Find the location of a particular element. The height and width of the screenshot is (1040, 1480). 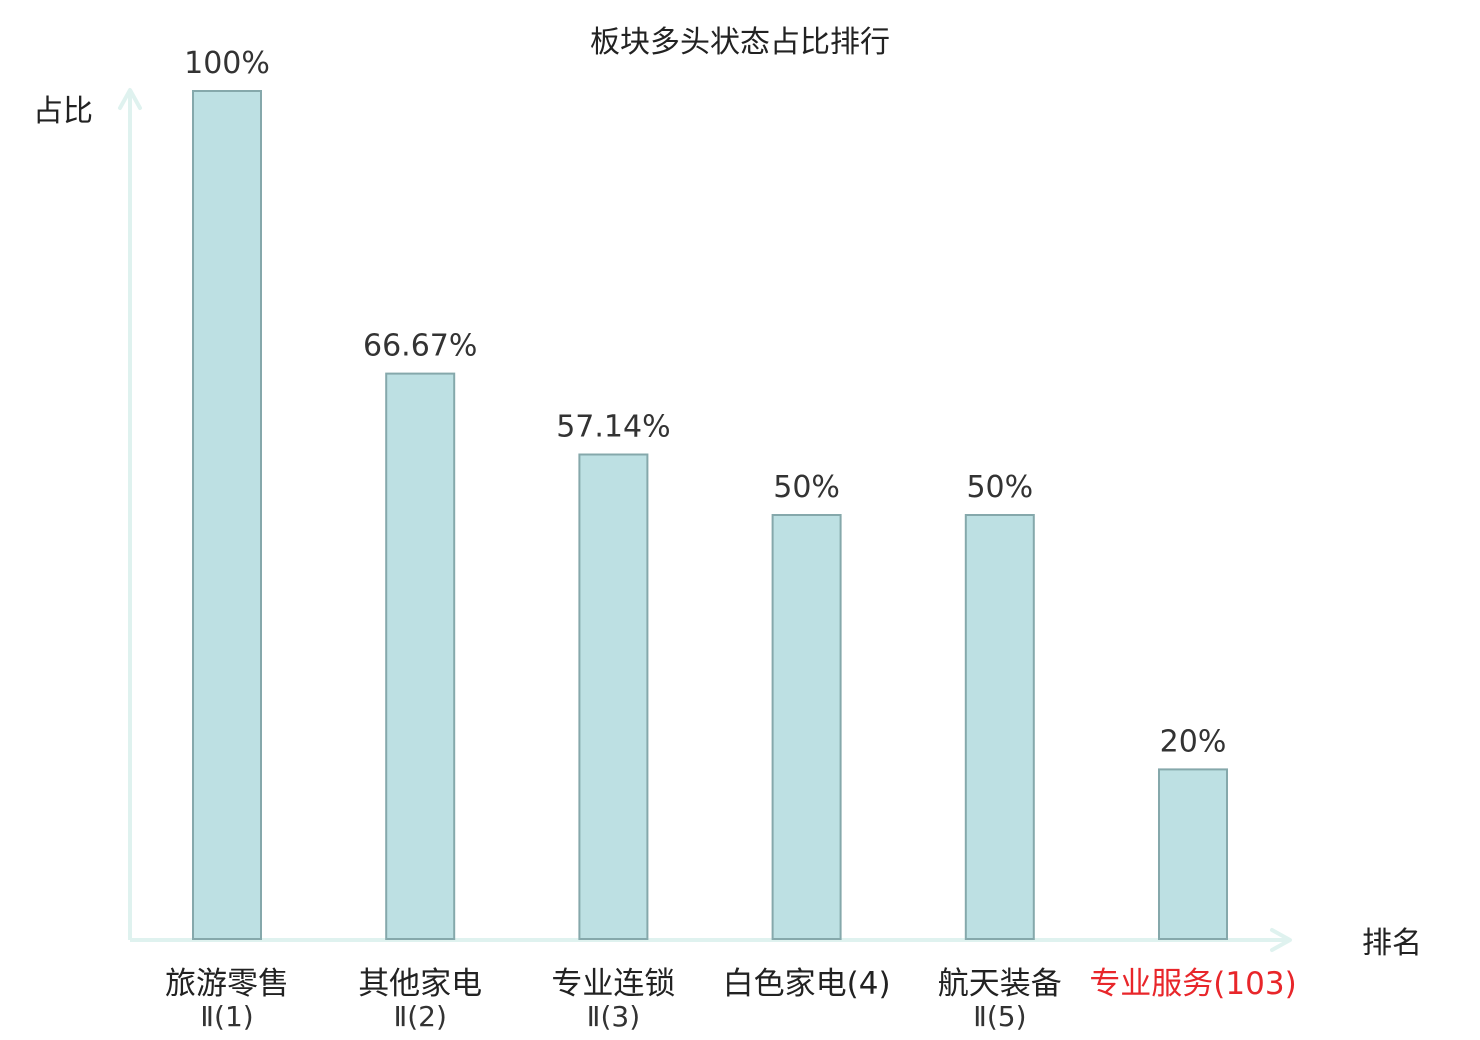

category-label-suffix: Ⅱ(3) is located at coordinates (613, 1016).